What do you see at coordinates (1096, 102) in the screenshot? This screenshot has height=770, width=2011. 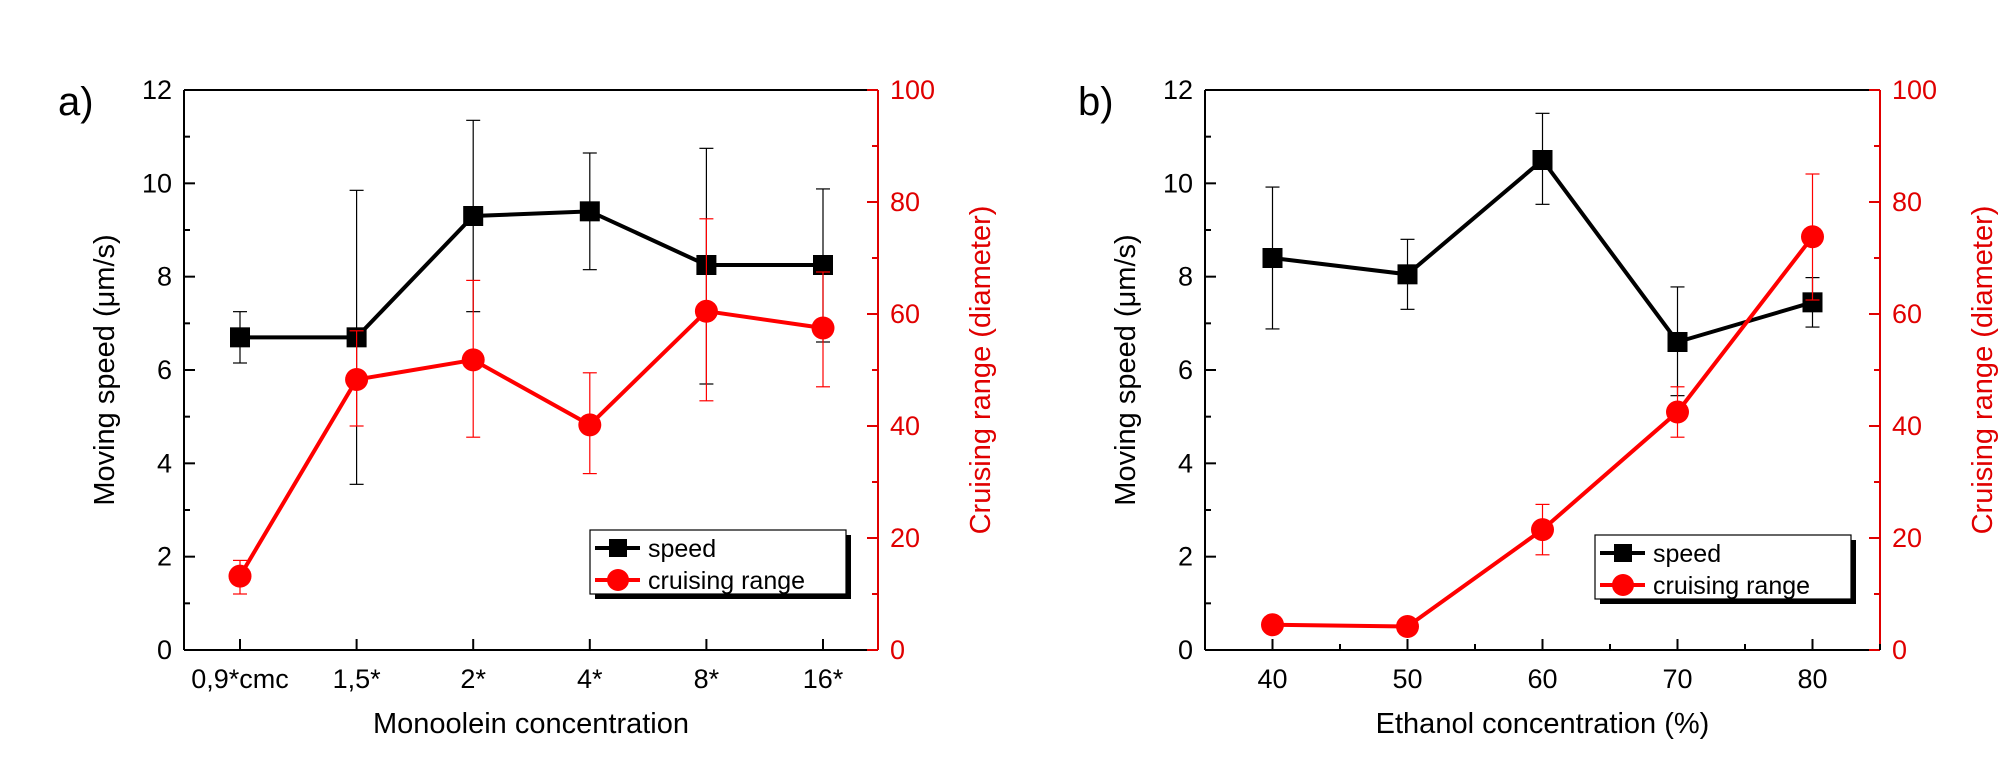 I see `panel-label: b)` at bounding box center [1096, 102].